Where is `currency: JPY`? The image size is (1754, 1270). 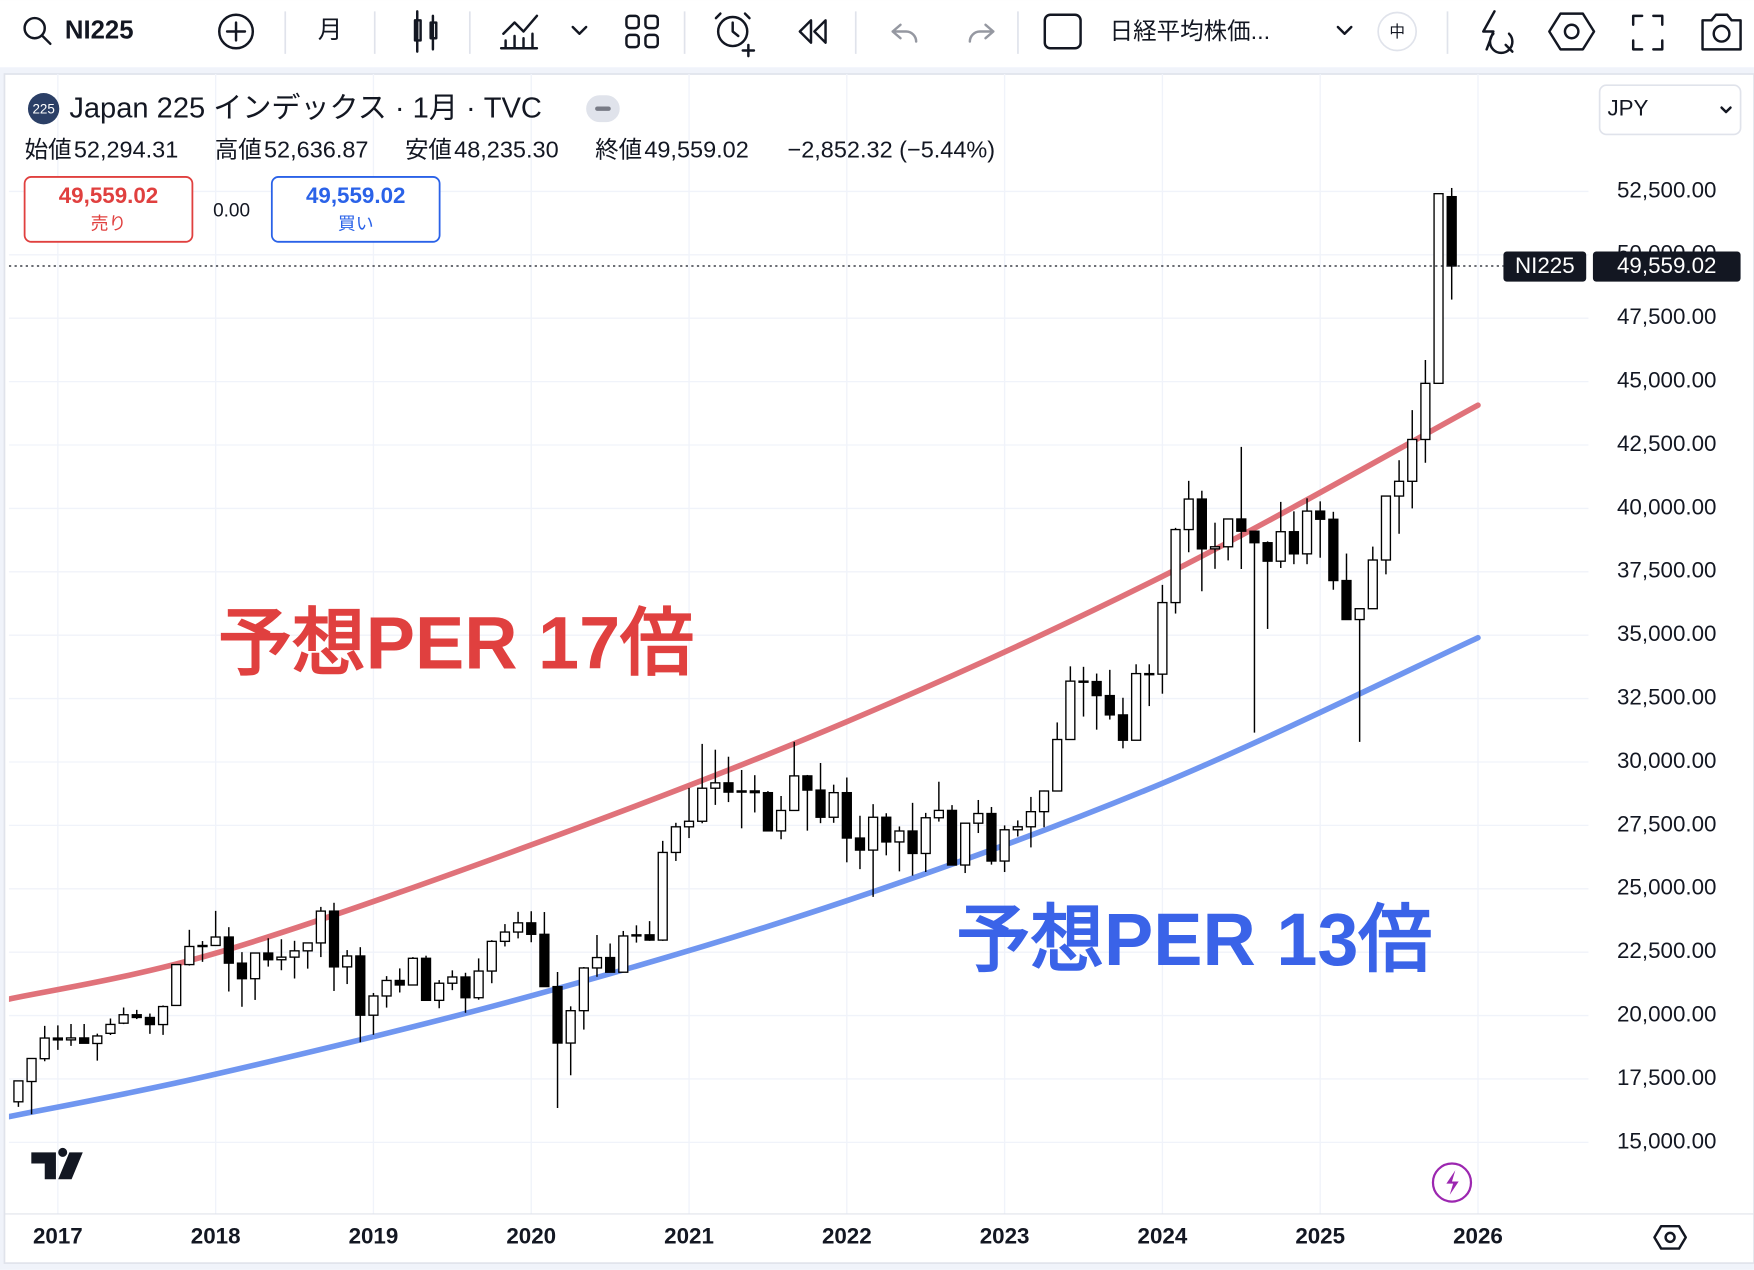 currency: JPY is located at coordinates (1627, 108).